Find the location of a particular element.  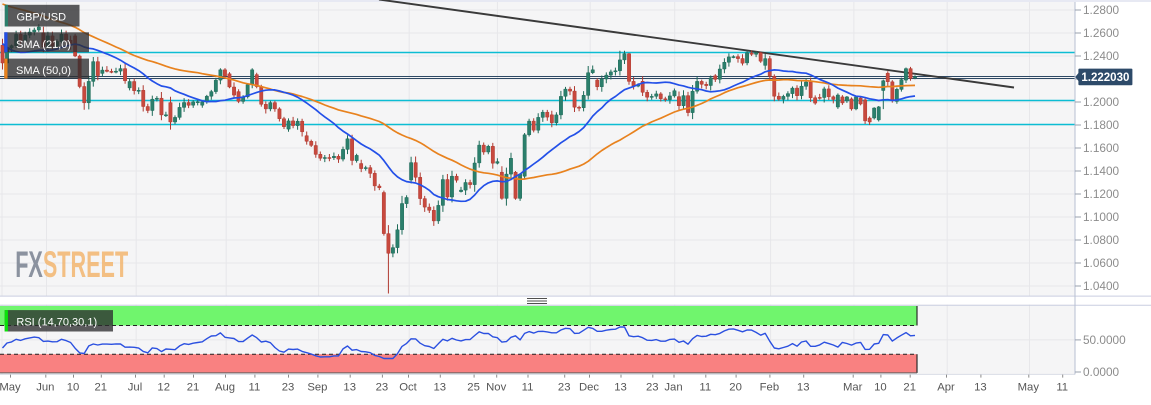

svg-text: Sep is located at coordinates (317, 388).